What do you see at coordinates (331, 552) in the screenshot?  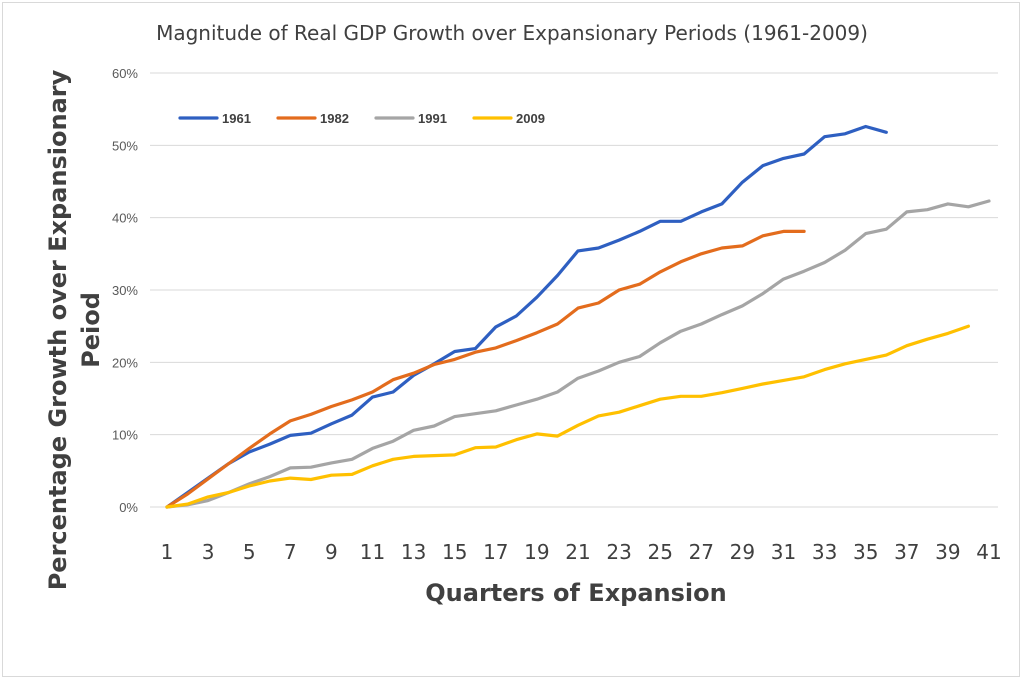 I see `x-tick-label: 9` at bounding box center [331, 552].